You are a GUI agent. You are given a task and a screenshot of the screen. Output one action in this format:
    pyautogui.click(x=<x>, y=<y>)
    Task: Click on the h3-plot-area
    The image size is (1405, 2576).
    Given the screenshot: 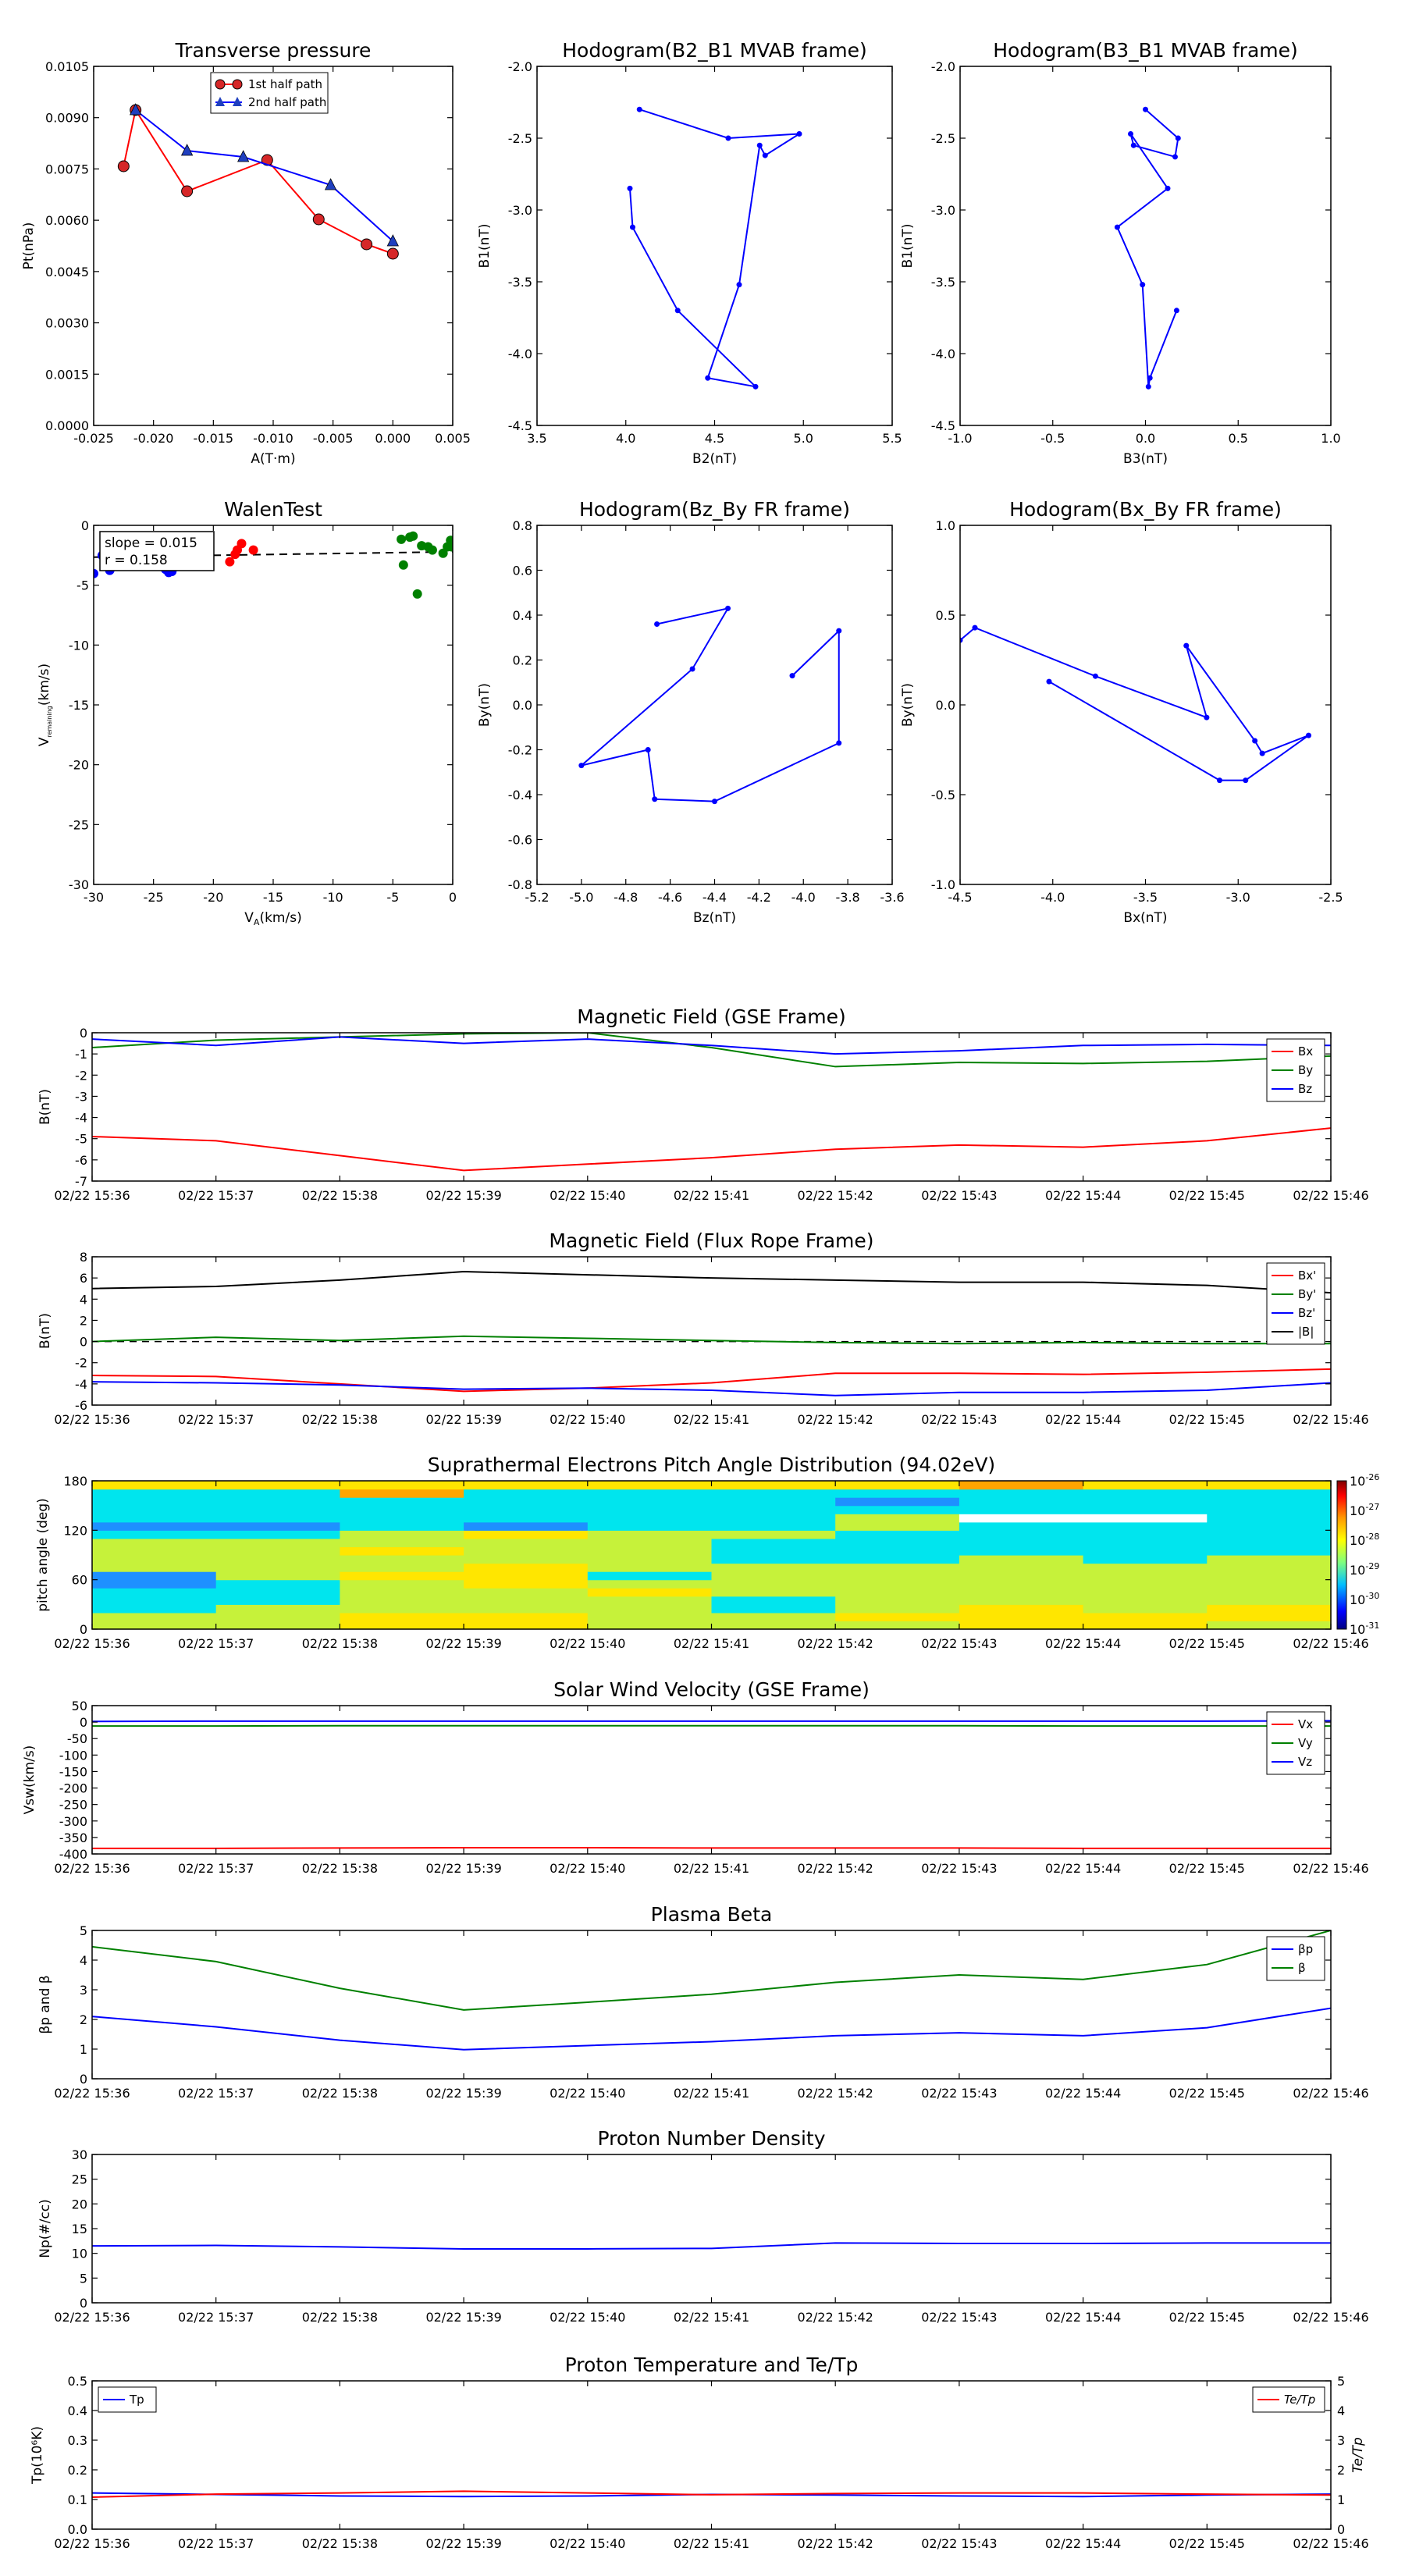 What is the action you would take?
    pyautogui.click(x=710, y=705)
    